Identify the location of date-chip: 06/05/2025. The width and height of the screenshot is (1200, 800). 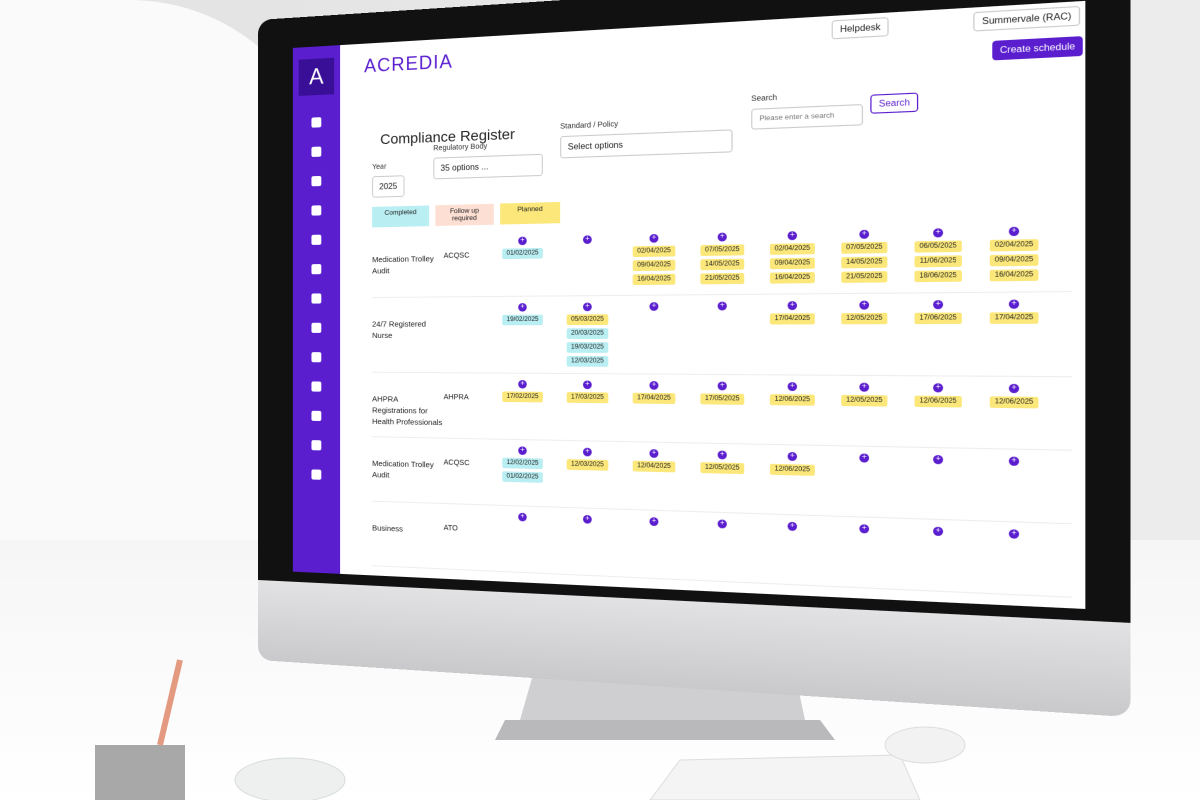
(938, 246).